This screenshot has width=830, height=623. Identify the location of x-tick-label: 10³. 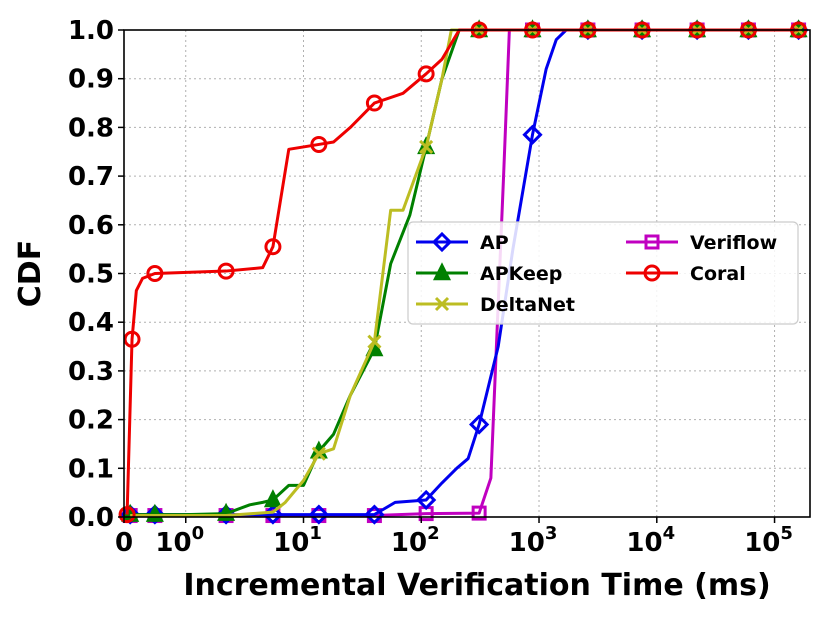
(533, 540).